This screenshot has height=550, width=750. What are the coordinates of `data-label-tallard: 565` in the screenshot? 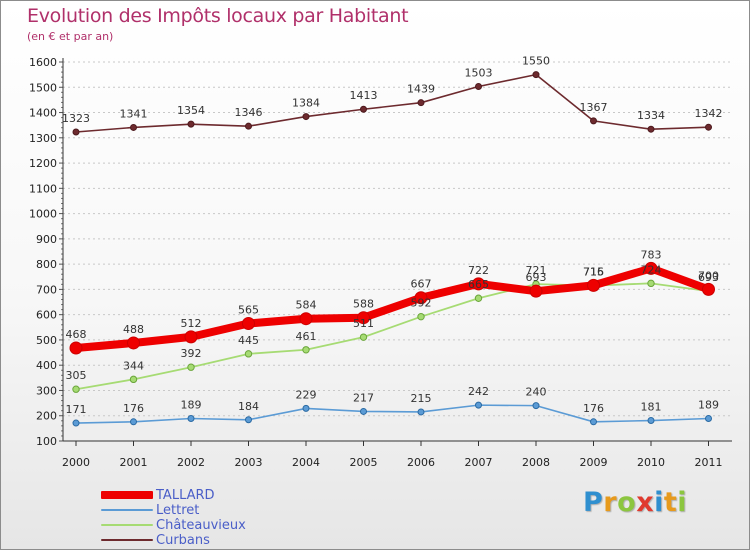 It's located at (248, 310).